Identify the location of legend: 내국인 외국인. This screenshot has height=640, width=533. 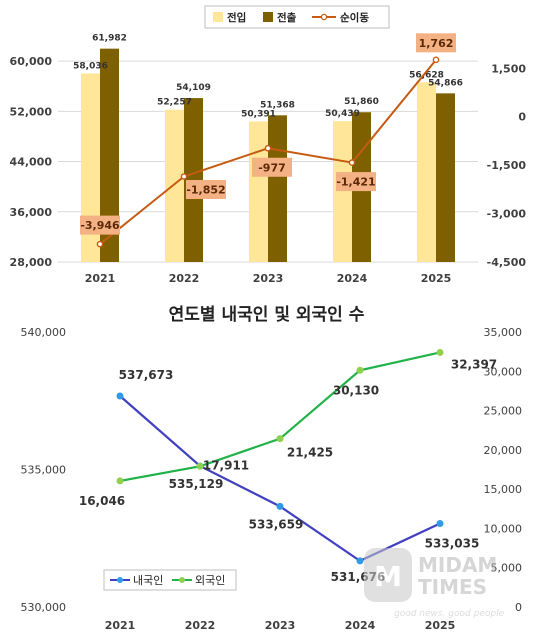
(170, 580).